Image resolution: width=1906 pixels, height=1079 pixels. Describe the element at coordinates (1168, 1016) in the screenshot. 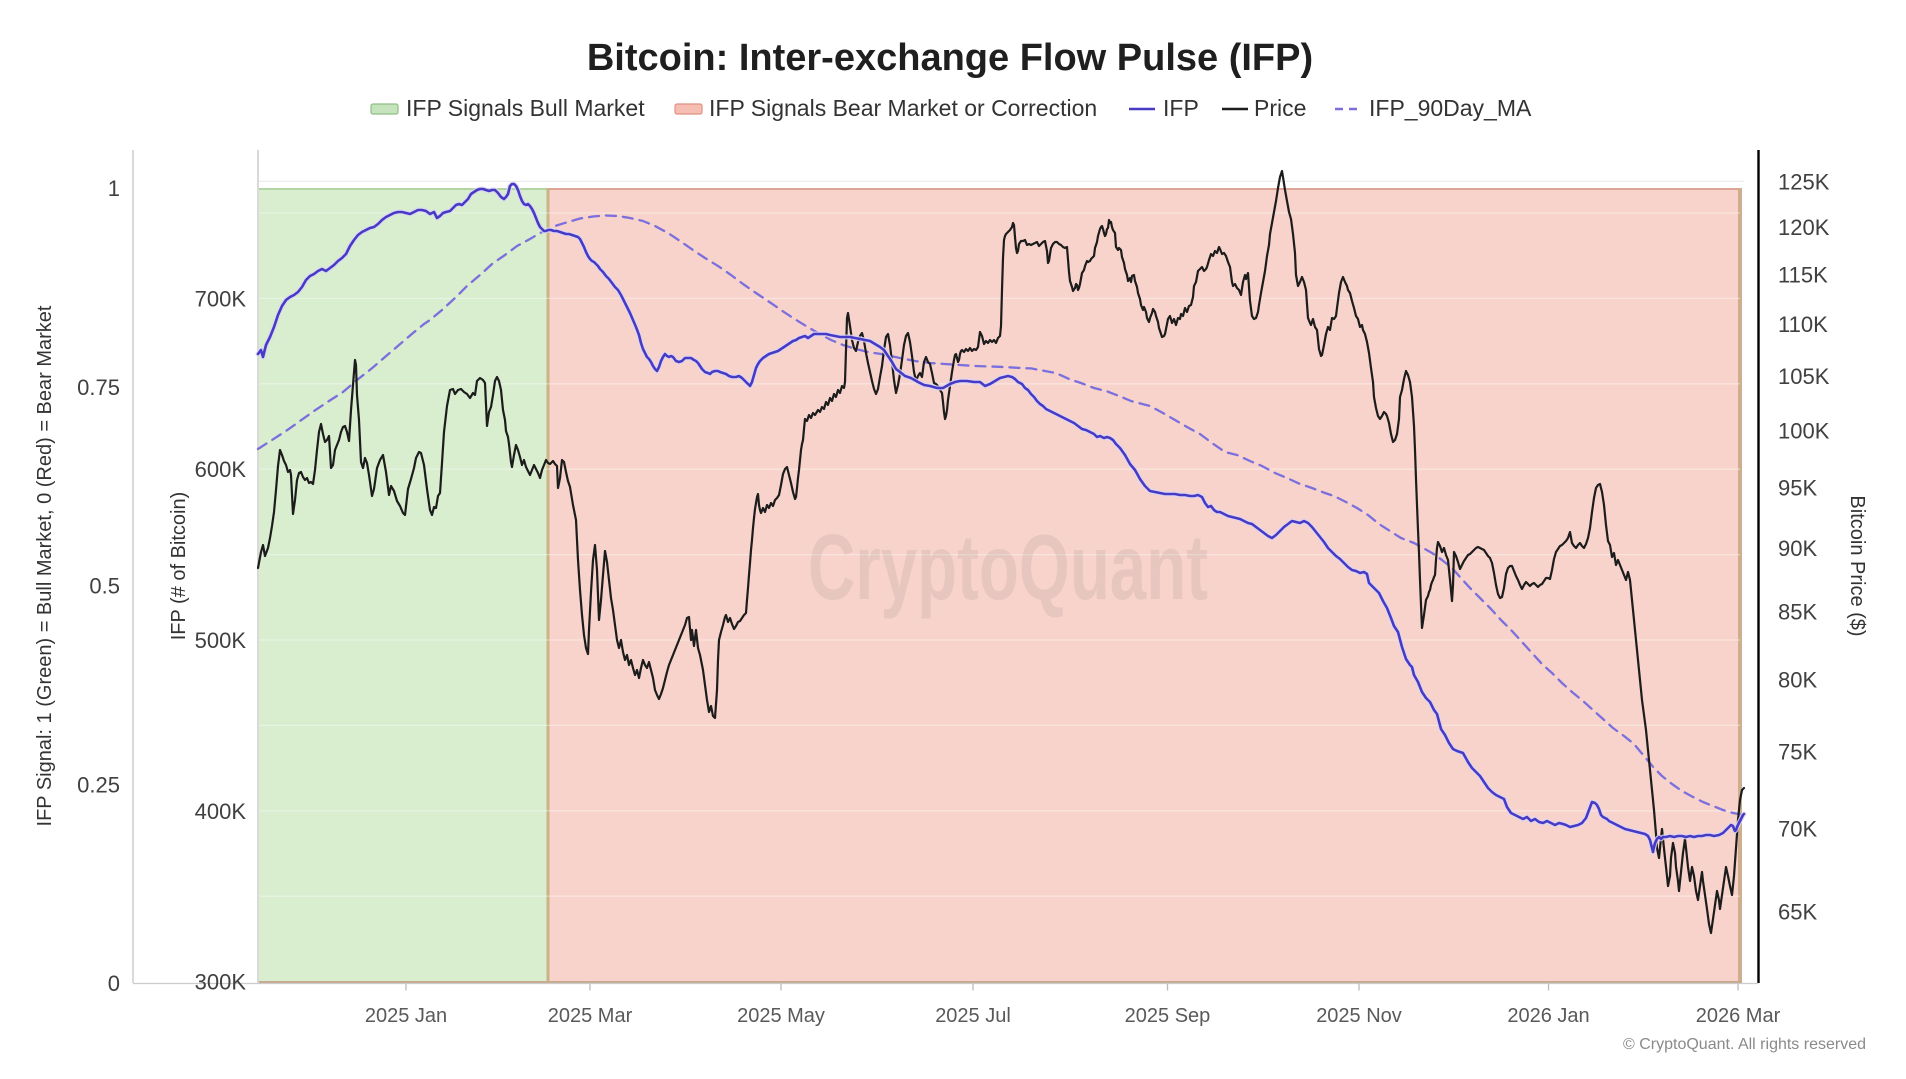

I see `svg-text: 2025 Sep` at that location.